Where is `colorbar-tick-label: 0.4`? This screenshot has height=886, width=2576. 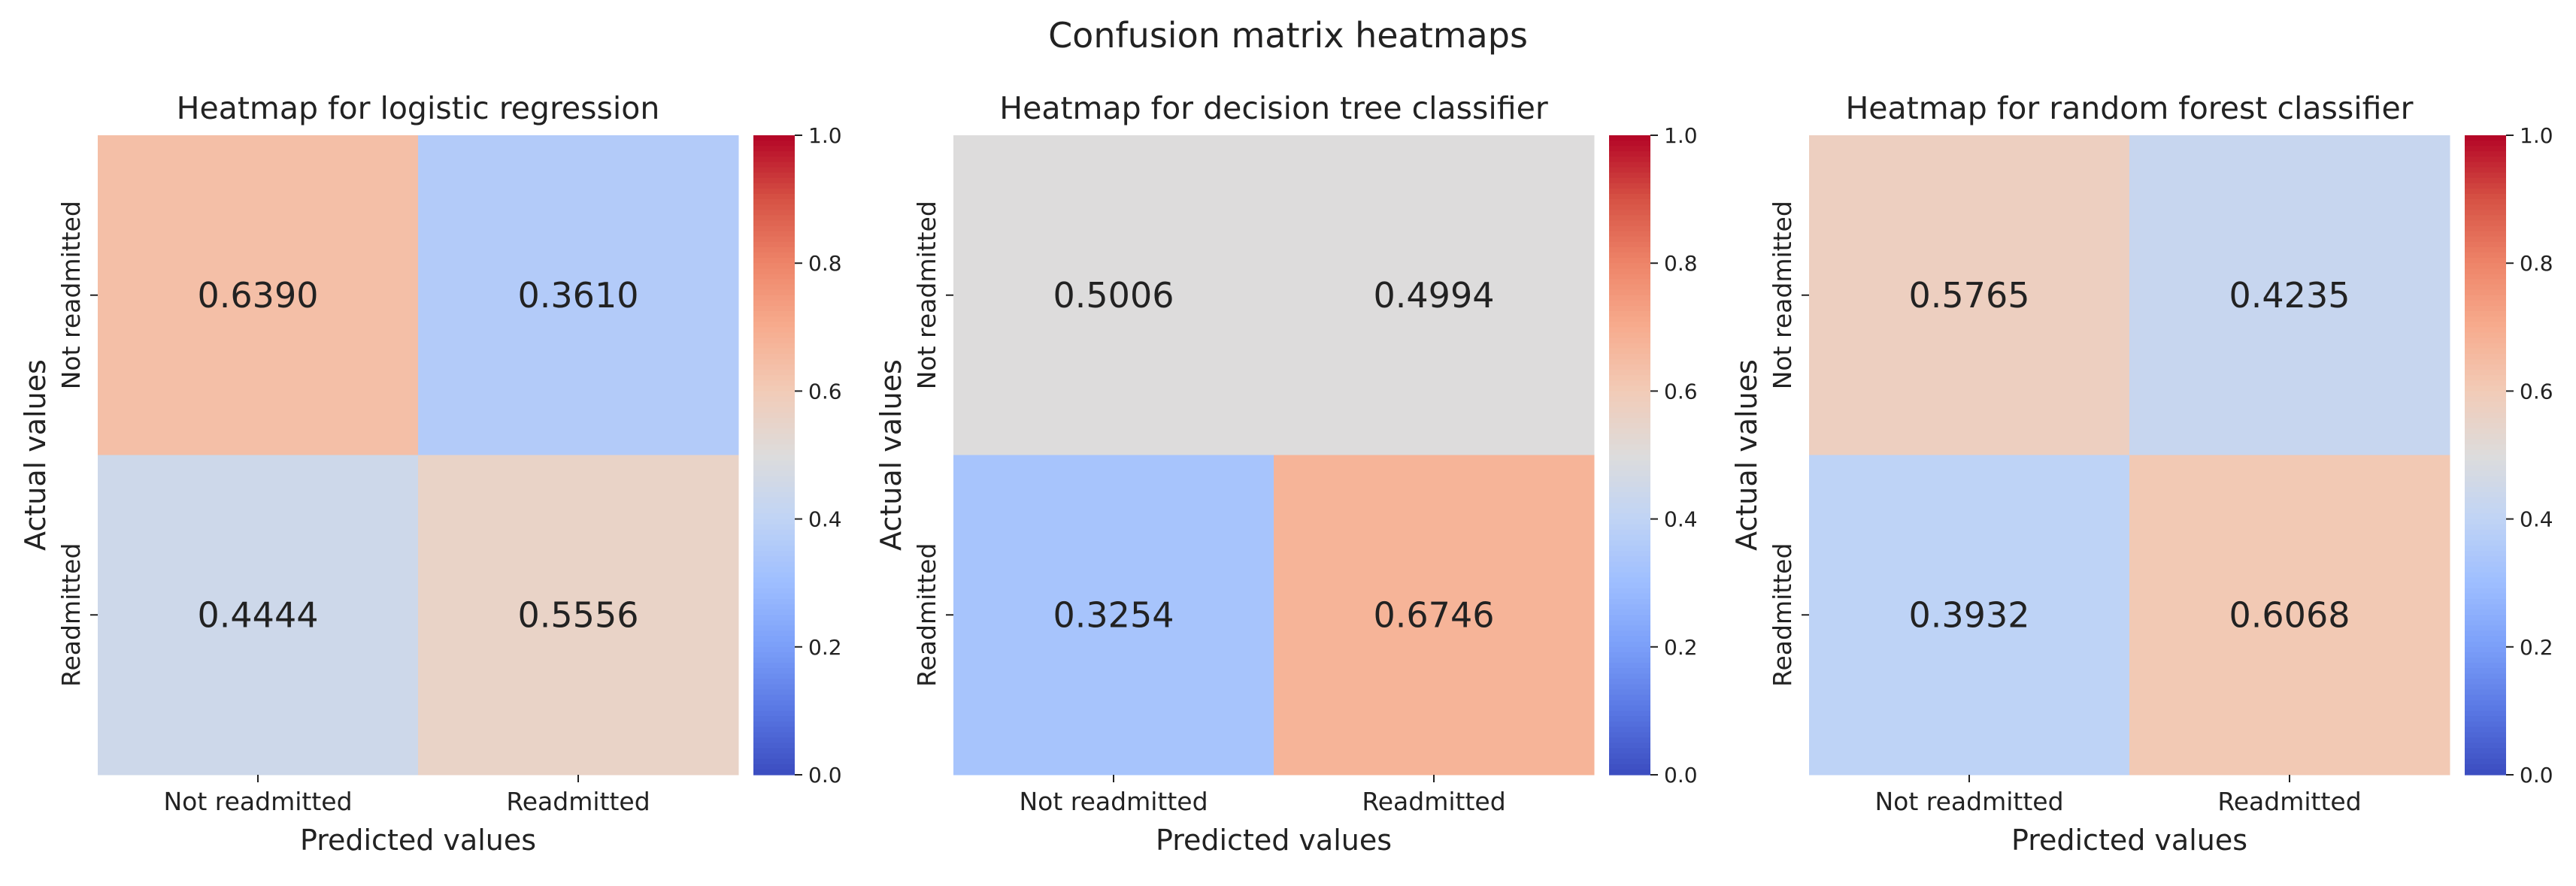
colorbar-tick-label: 0.4 is located at coordinates (2536, 520).